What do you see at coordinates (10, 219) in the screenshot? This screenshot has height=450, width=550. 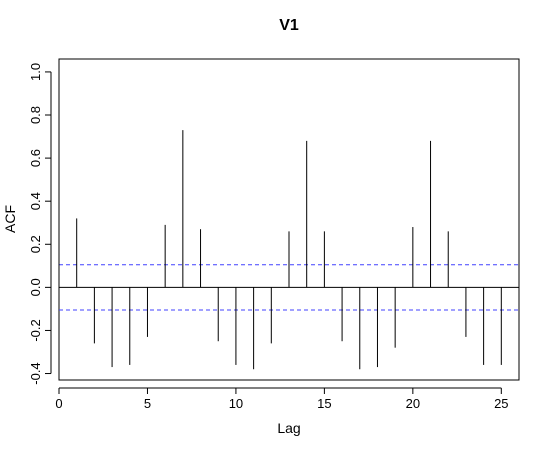 I see `y-axis-label: ACF` at bounding box center [10, 219].